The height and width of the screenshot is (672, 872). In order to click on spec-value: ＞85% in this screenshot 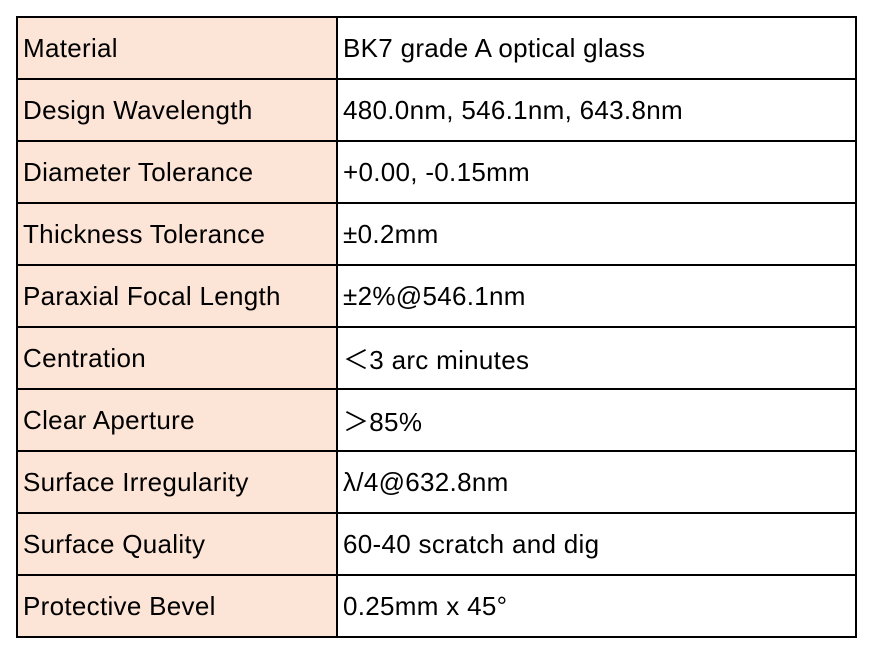, I will do `click(596, 420)`.